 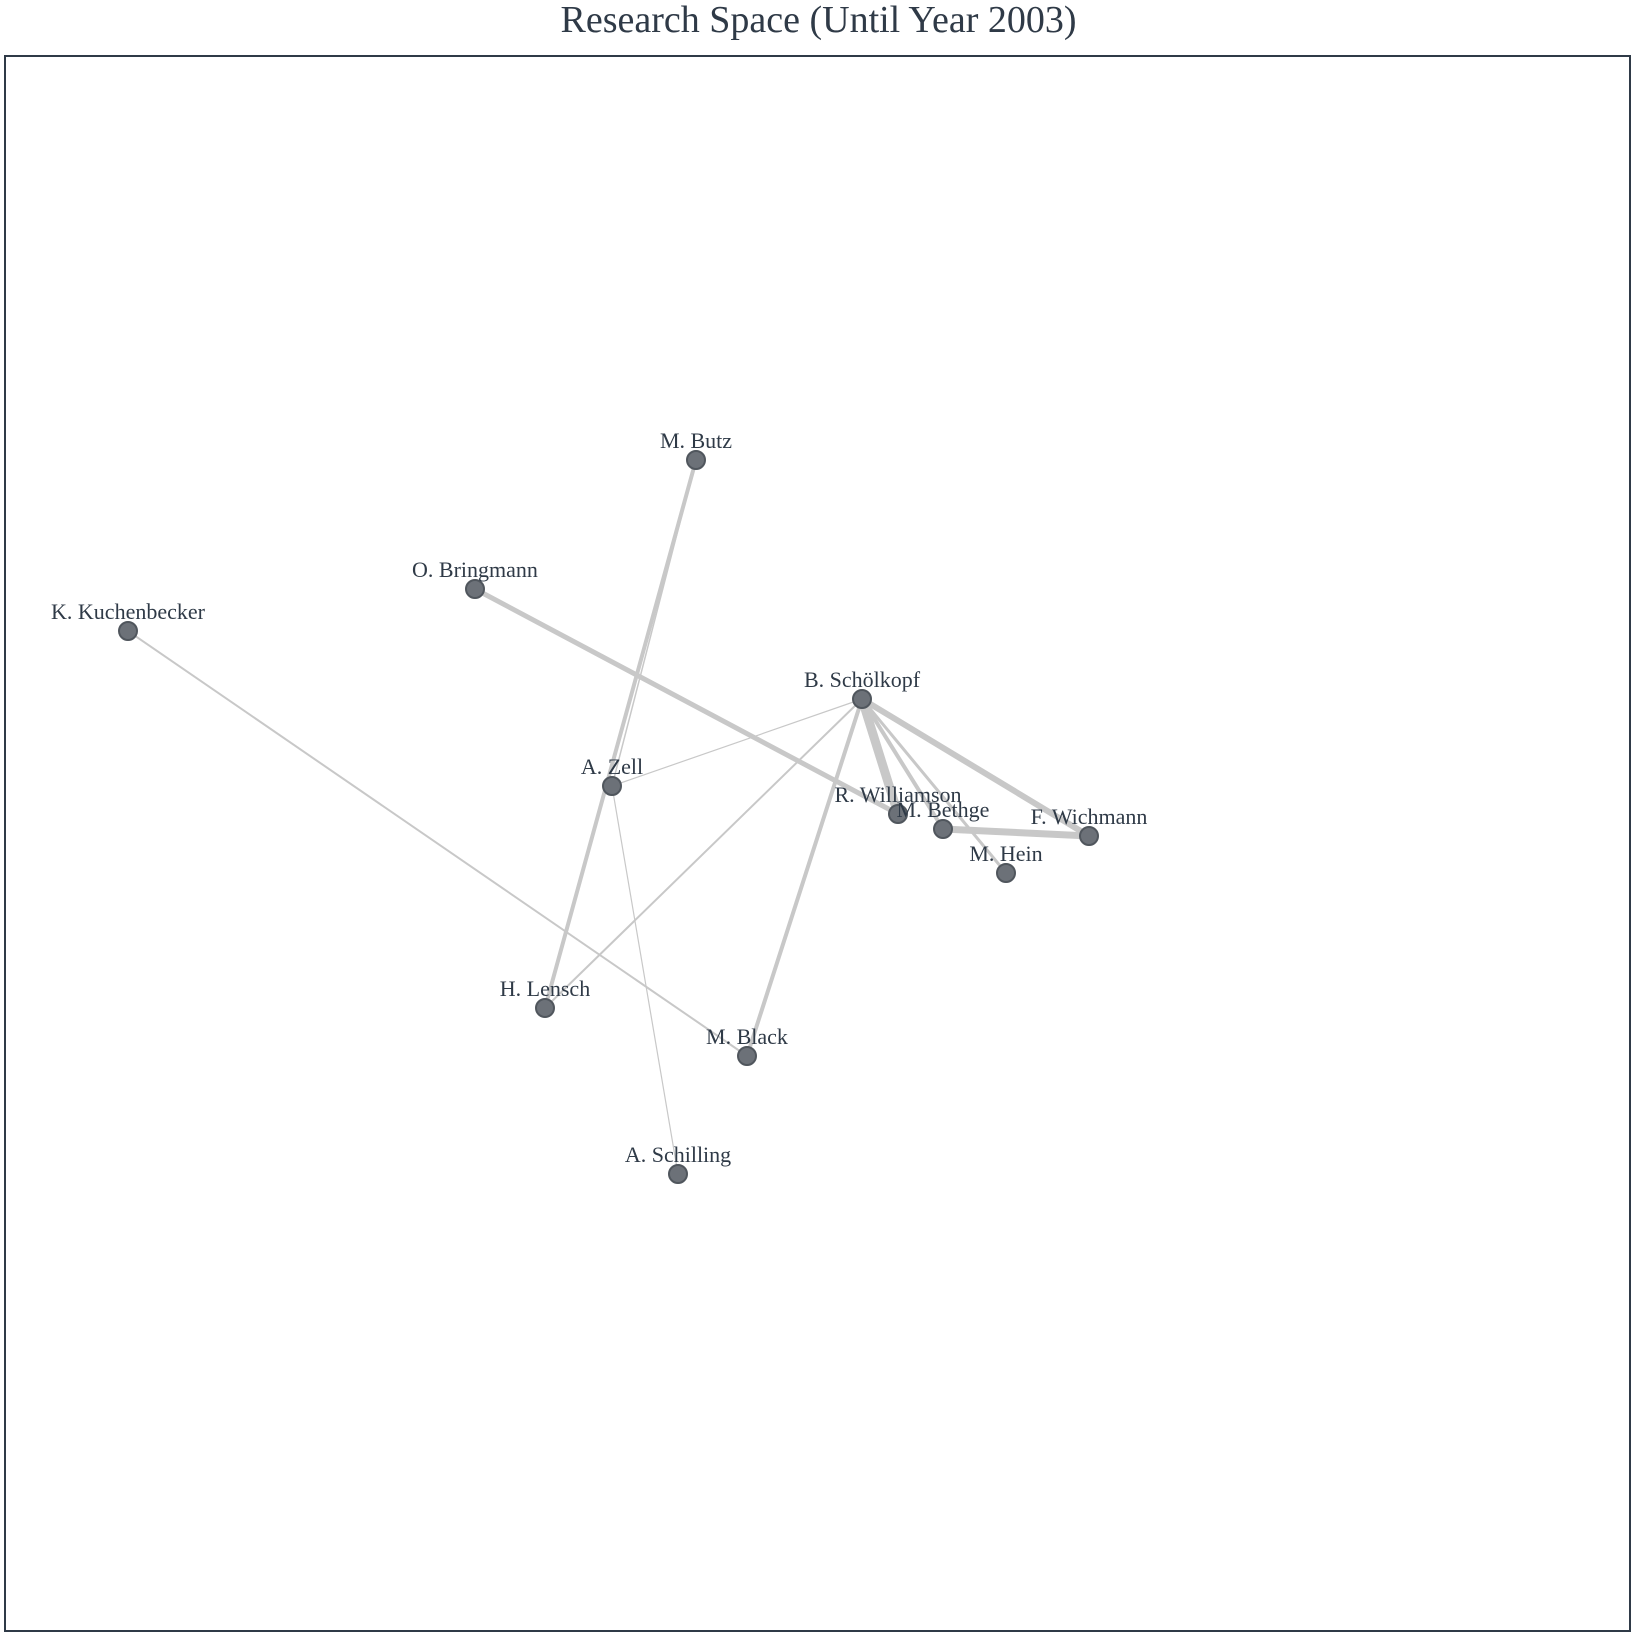 I want to click on node-black, so click(x=747, y=1056).